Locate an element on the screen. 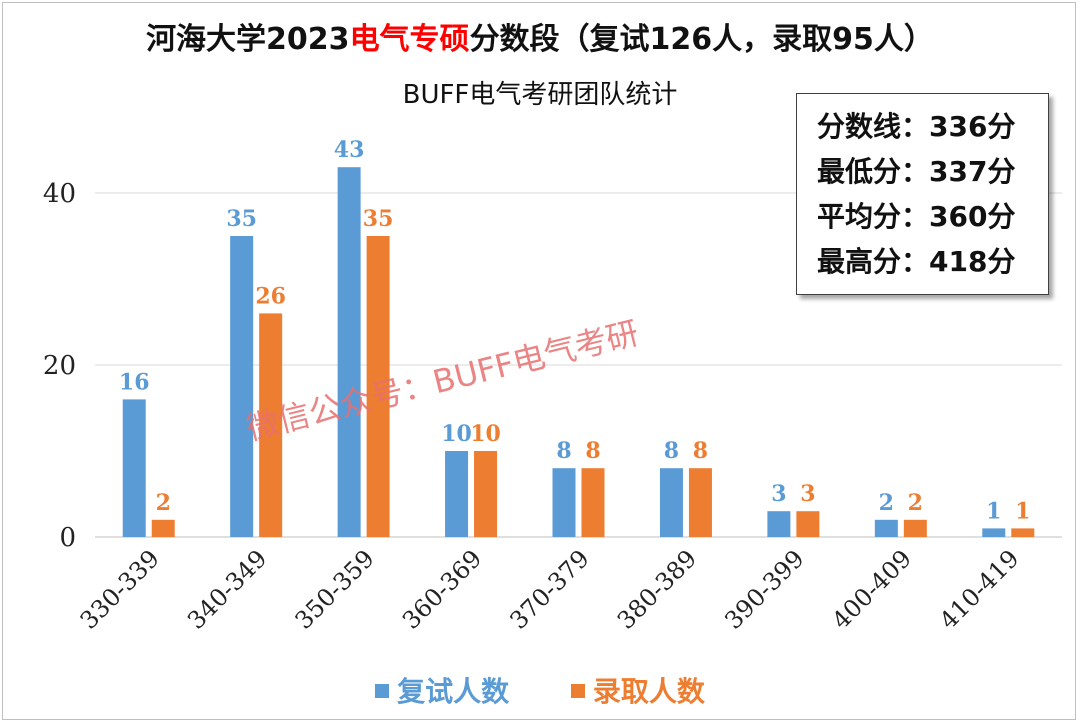 This screenshot has width=1080, height=724. value-label-retest-380-389: 8 is located at coordinates (671, 451).